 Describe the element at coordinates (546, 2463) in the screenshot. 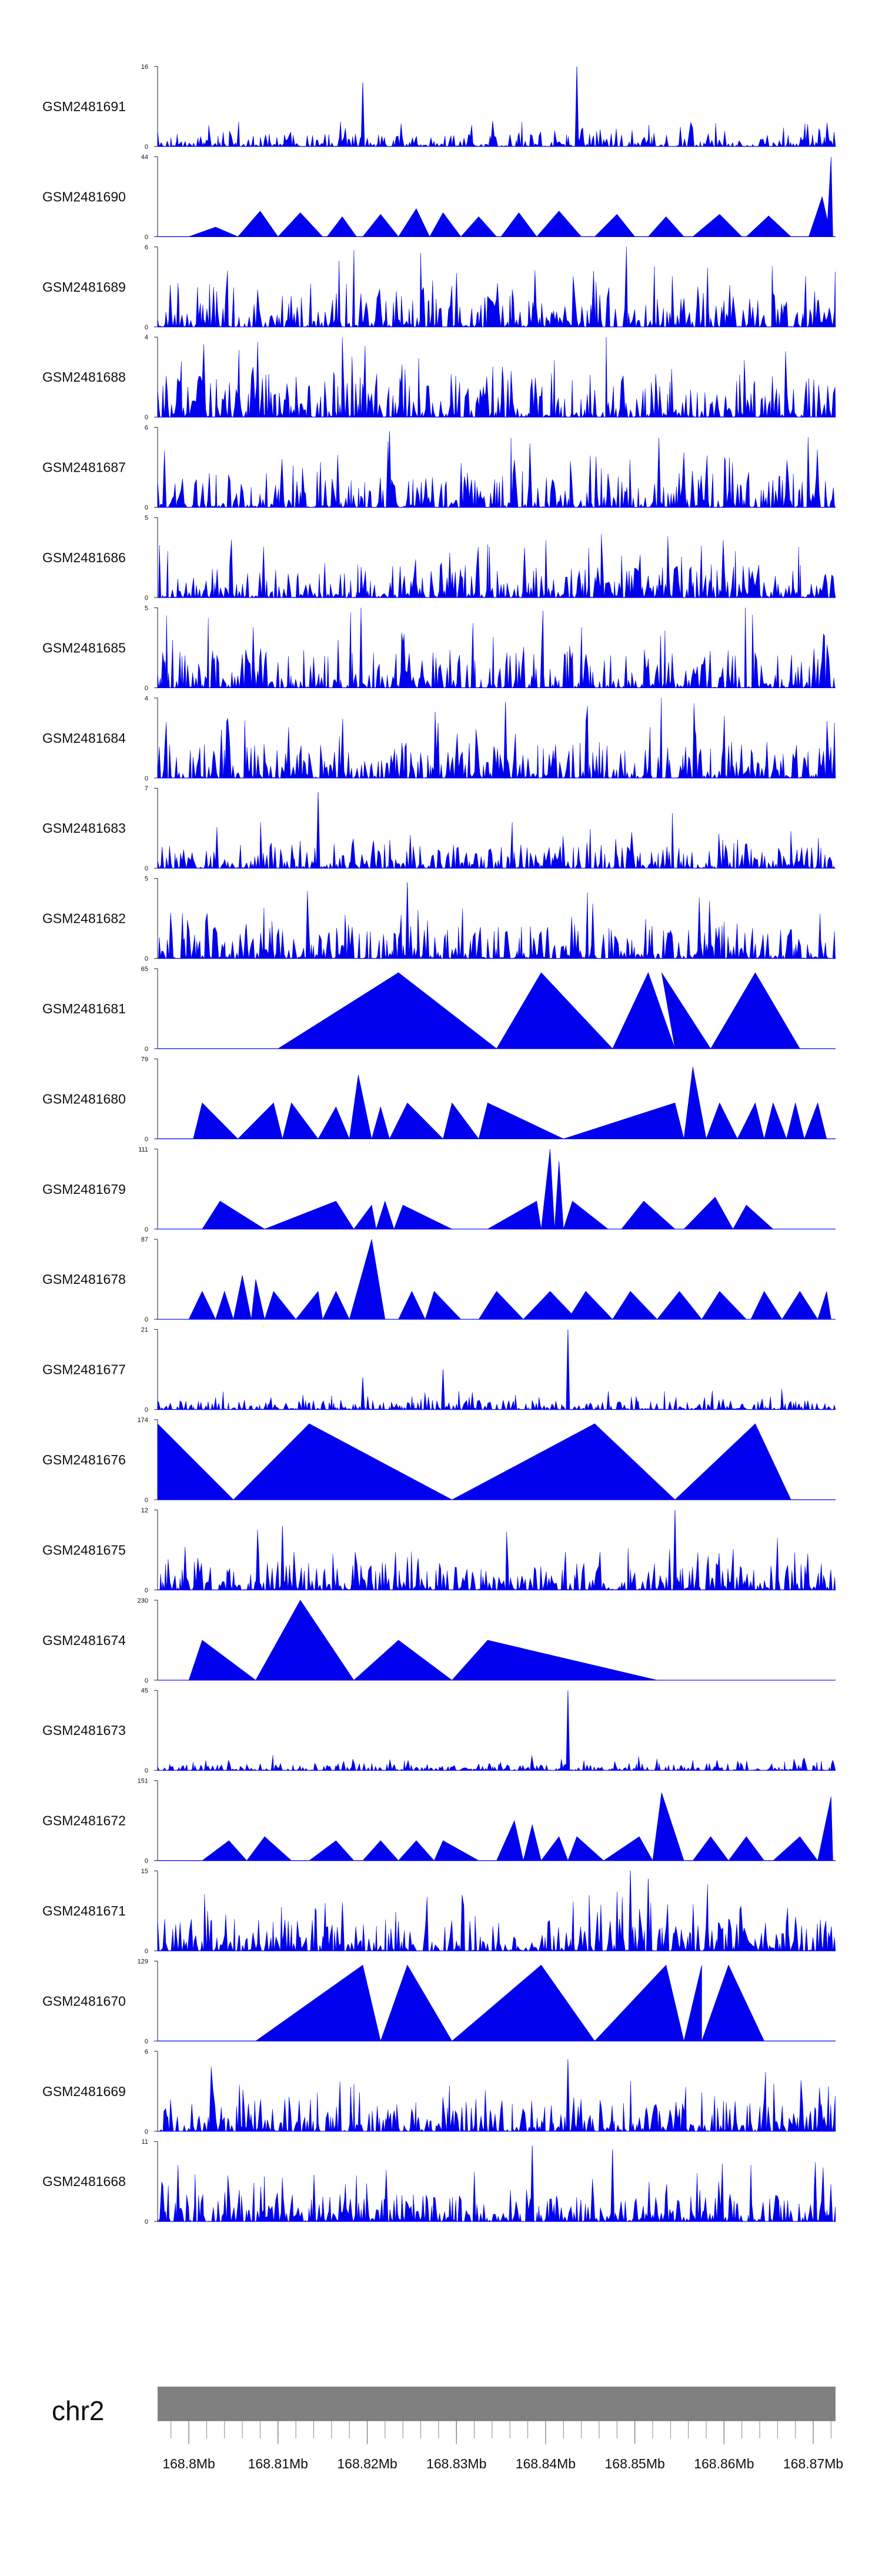

I see `x-tick-label: 168.84Mb` at that location.